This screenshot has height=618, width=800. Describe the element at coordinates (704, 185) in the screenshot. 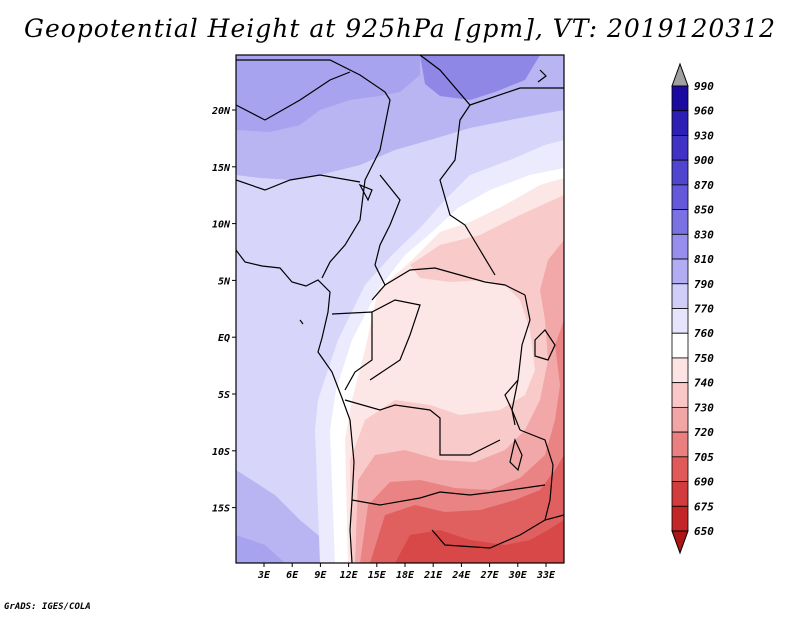

I see `colorbar-label: 870` at that location.